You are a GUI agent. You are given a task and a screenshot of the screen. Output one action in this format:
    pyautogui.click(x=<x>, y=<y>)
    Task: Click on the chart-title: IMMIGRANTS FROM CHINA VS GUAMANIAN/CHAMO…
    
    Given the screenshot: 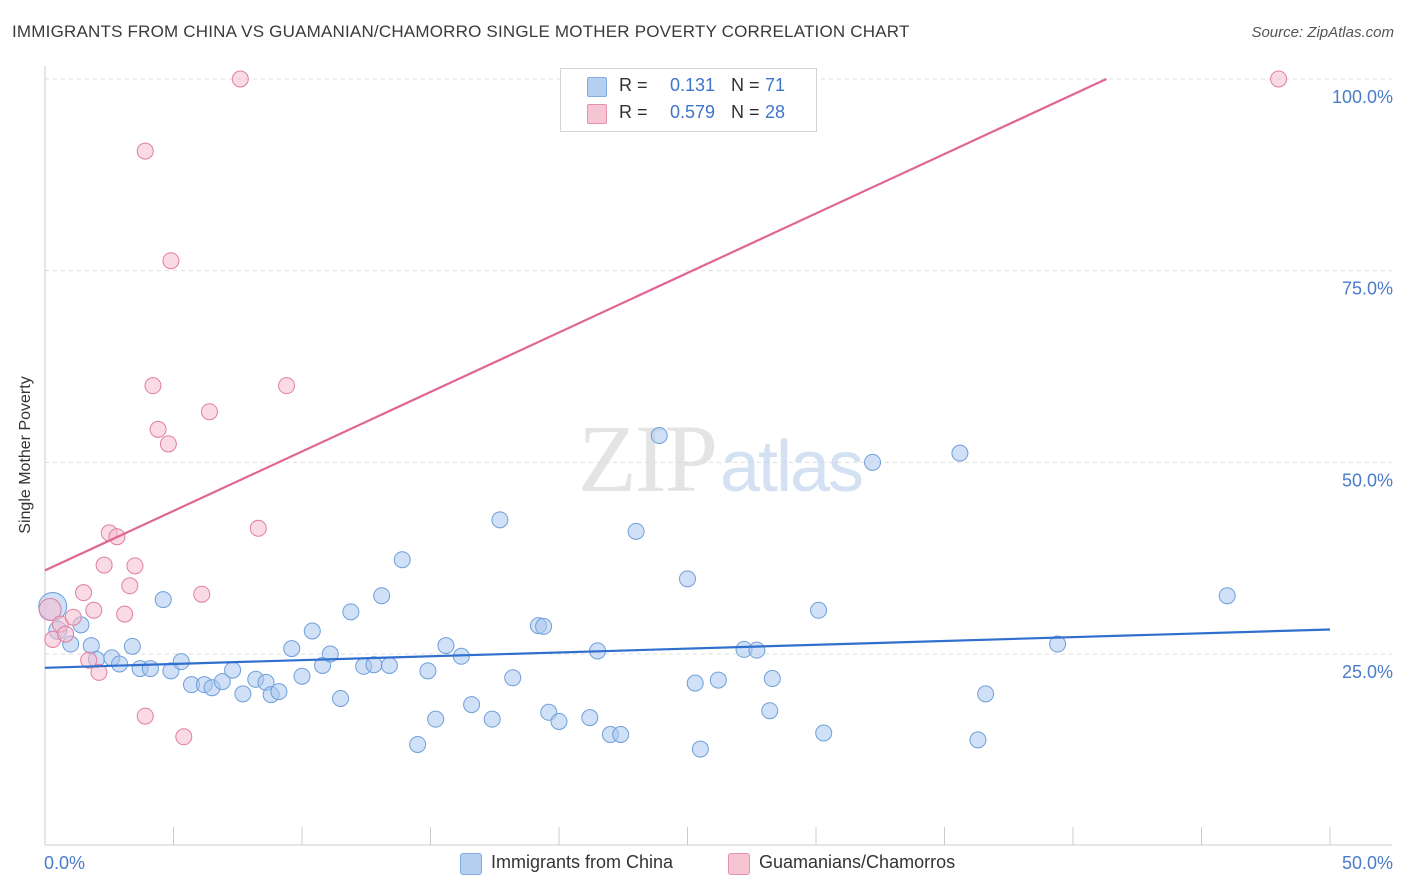 What is the action you would take?
    pyautogui.click(x=461, y=31)
    